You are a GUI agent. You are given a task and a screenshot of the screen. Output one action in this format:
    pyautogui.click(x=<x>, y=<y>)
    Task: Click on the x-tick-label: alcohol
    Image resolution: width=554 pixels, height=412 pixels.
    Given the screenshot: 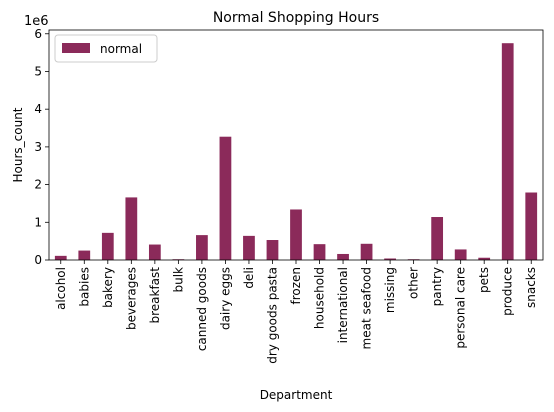 What is the action you would take?
    pyautogui.click(x=61, y=288)
    